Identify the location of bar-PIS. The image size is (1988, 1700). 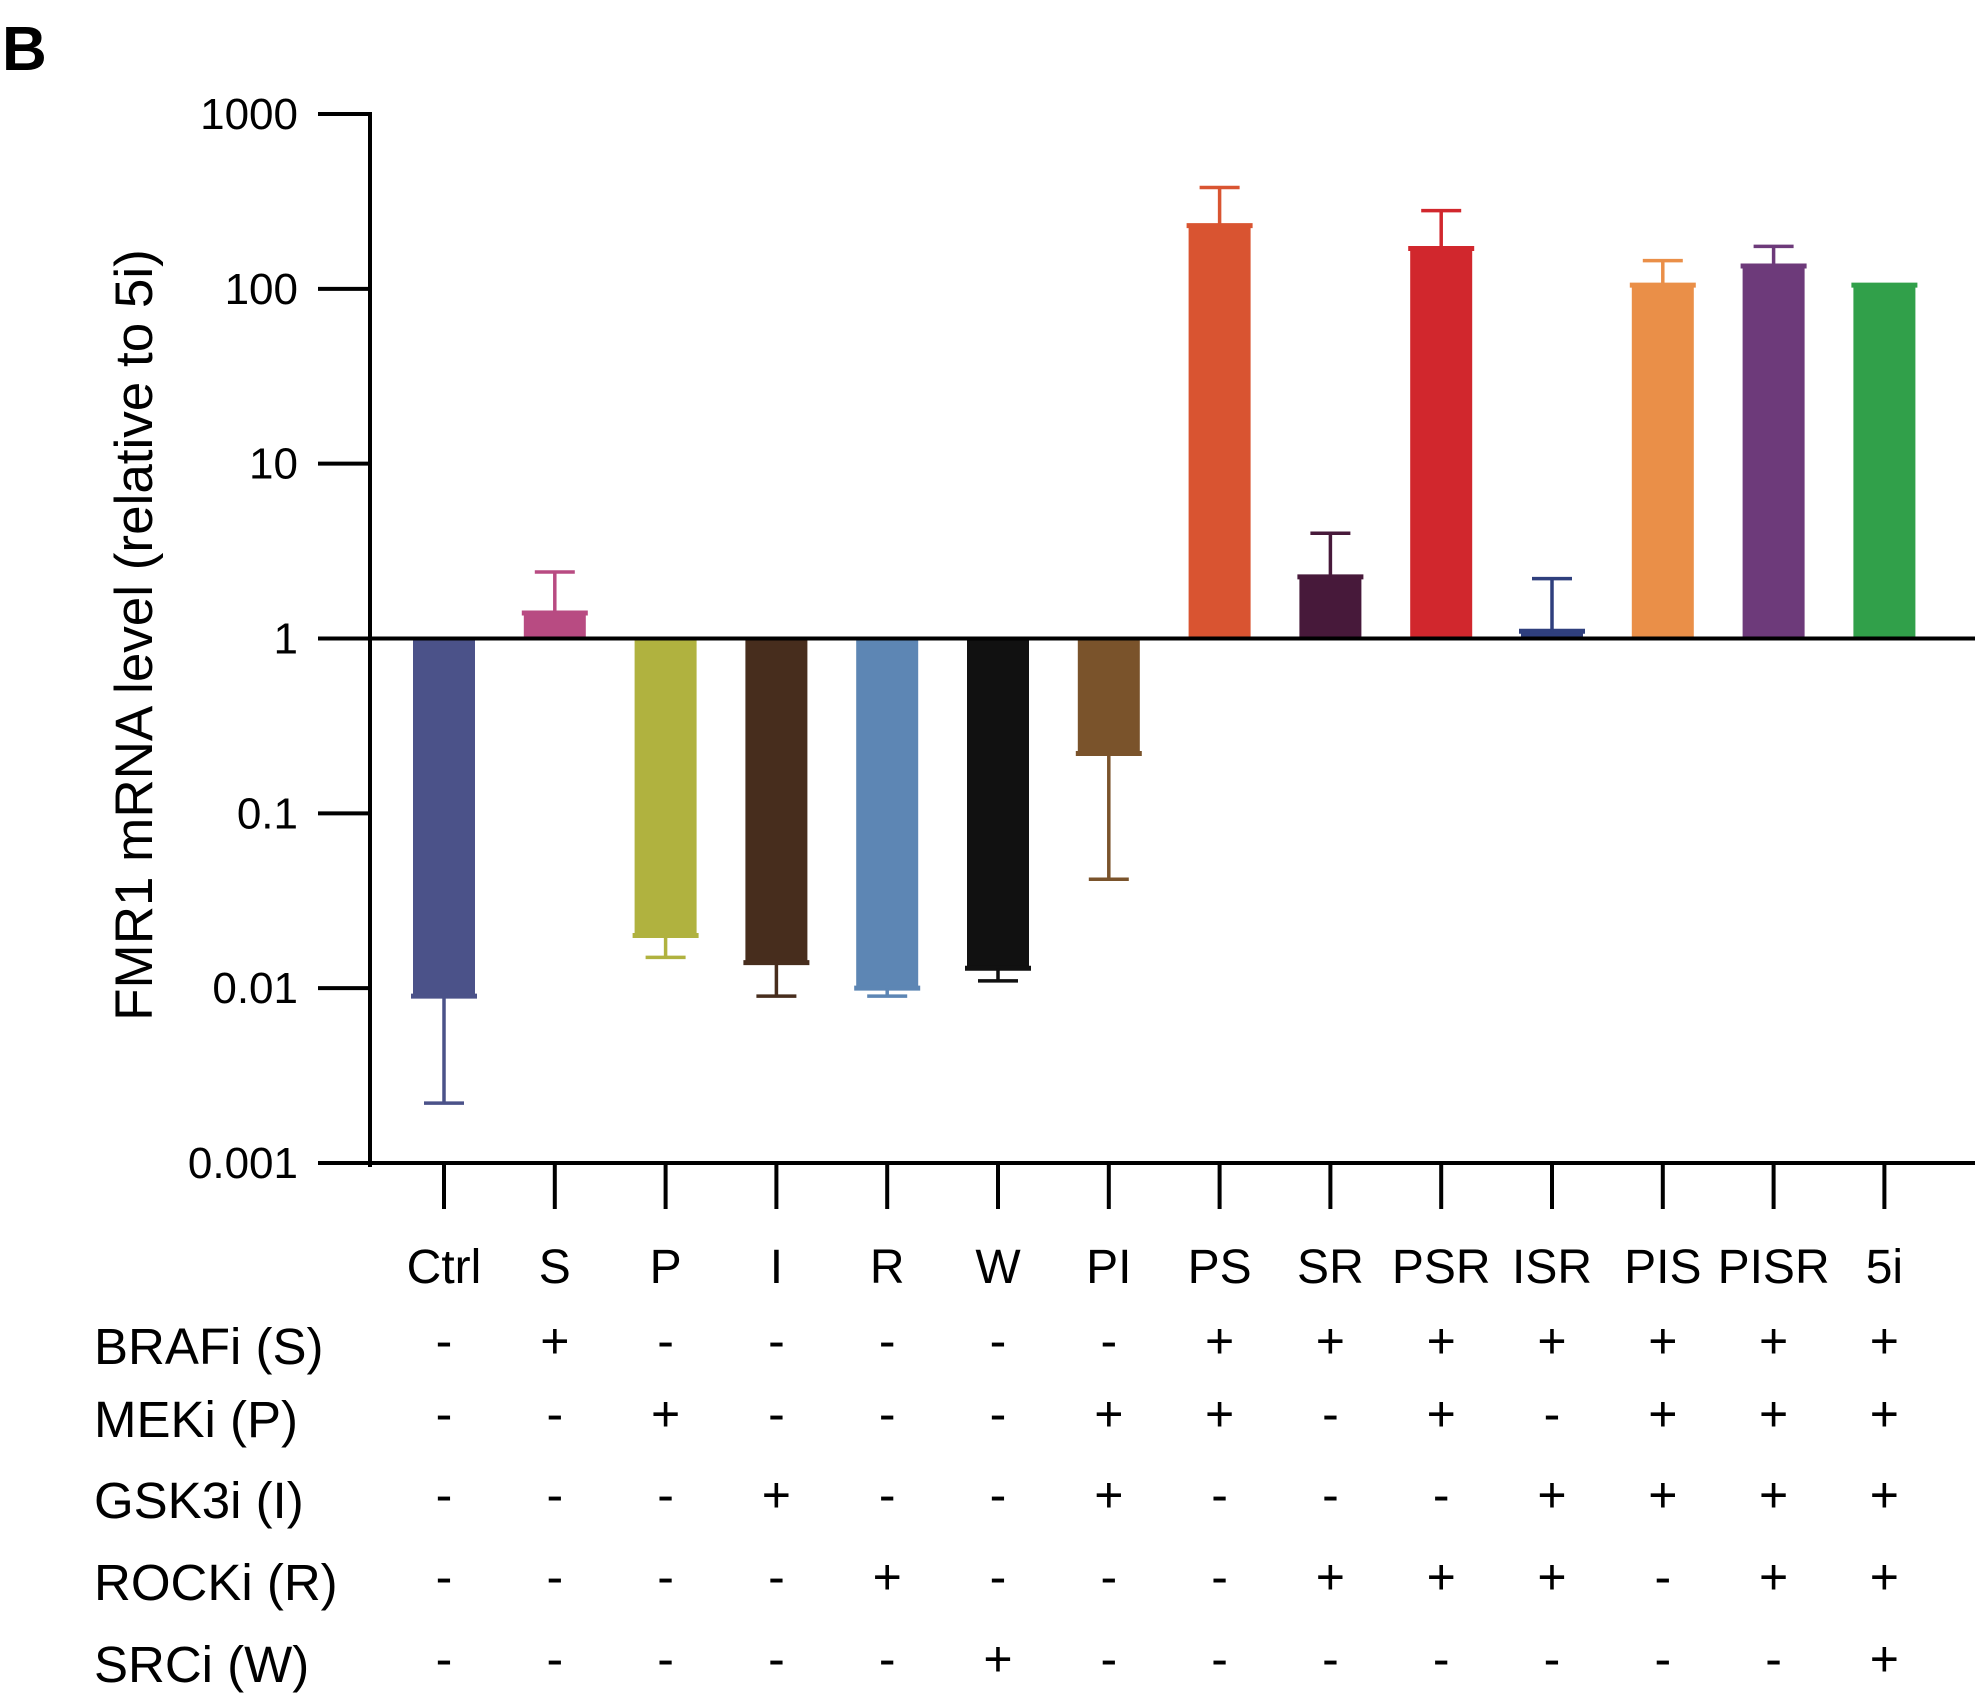
(1662, 462).